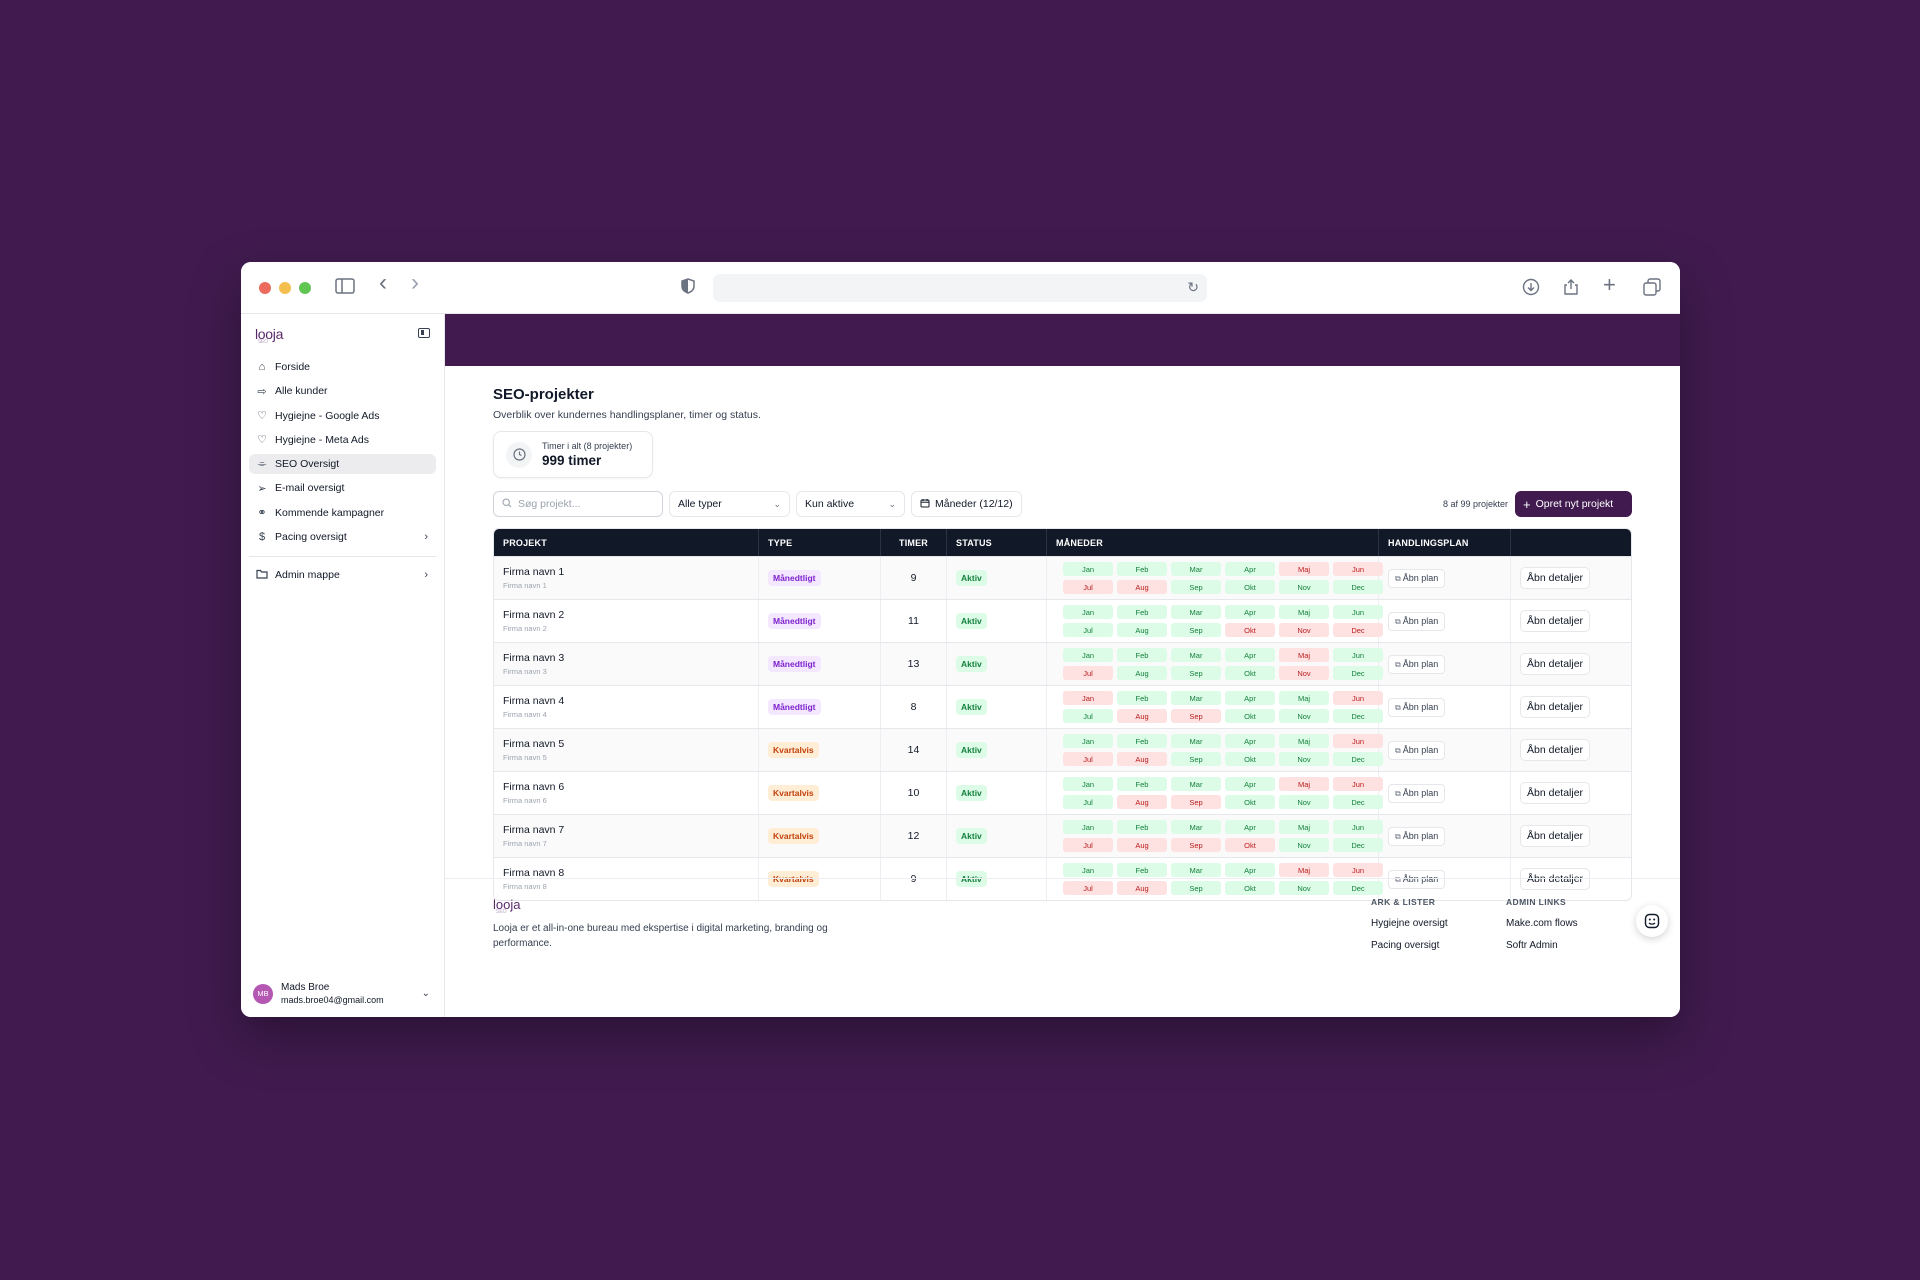 This screenshot has height=1280, width=1920. What do you see at coordinates (534, 744) in the screenshot?
I see `project-name: Firma navn 5` at bounding box center [534, 744].